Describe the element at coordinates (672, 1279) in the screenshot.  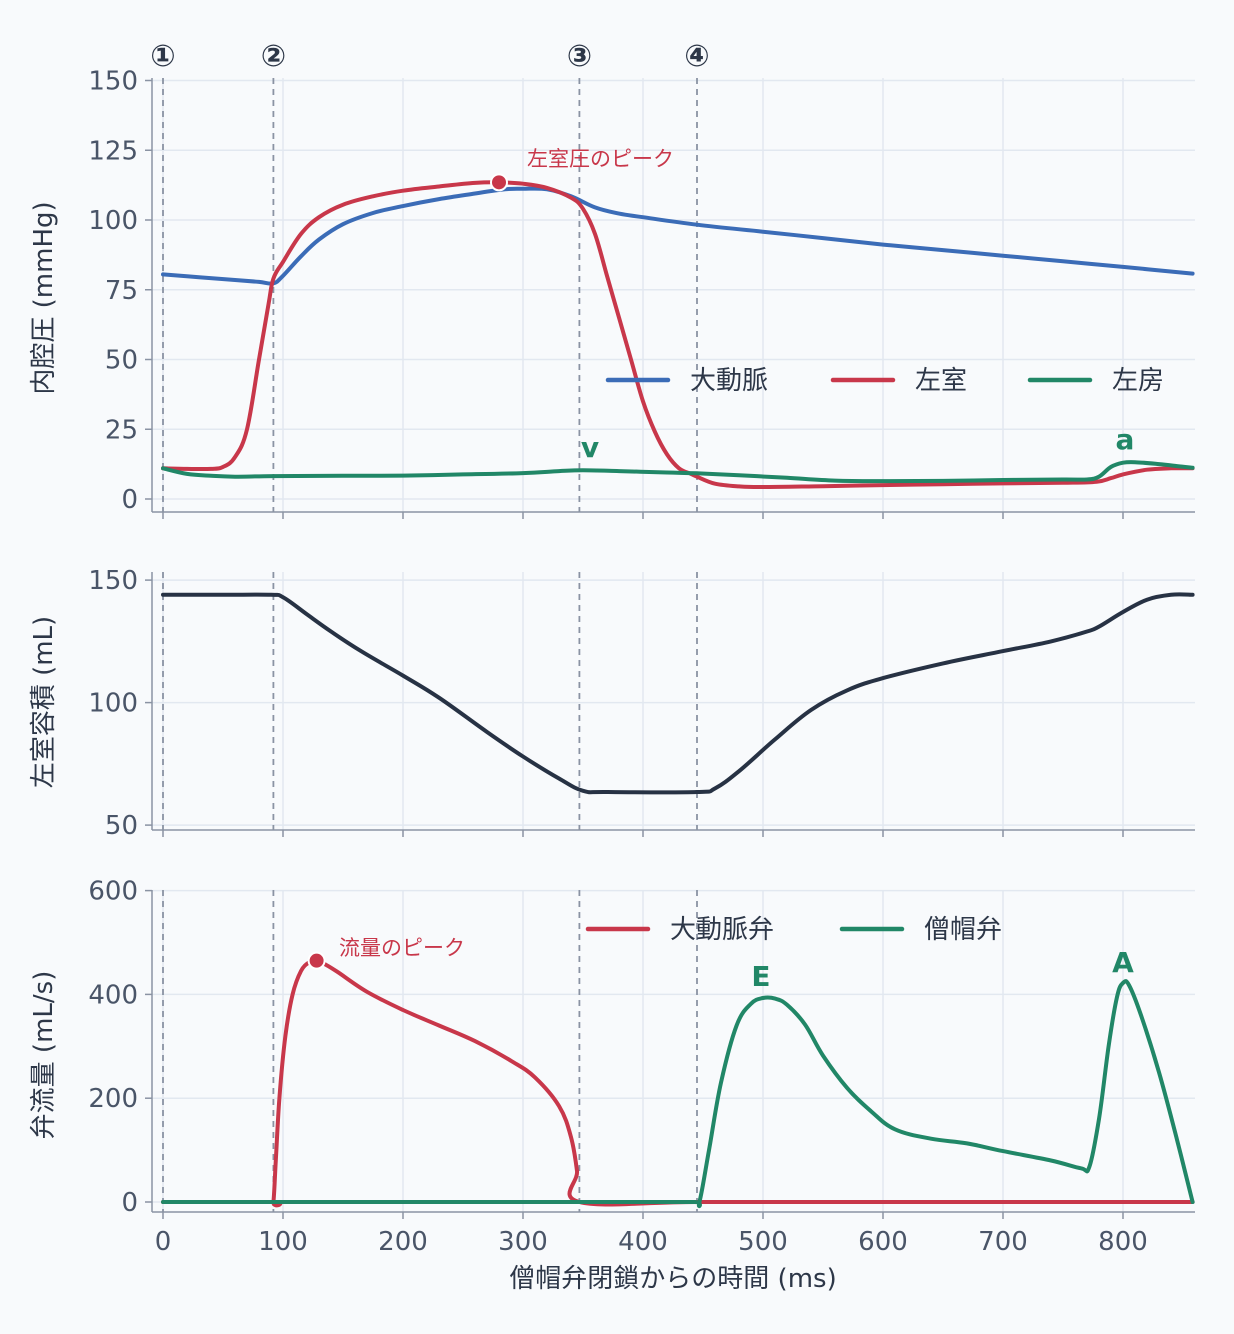
I see `x-axis-label: 僧帽弁閉鎖からの時間 (ms)` at that location.